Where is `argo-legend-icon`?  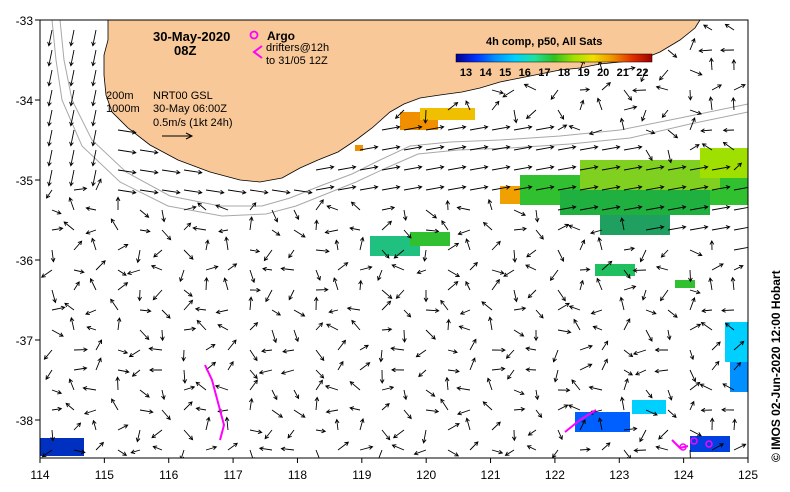 argo-legend-icon is located at coordinates (254, 35).